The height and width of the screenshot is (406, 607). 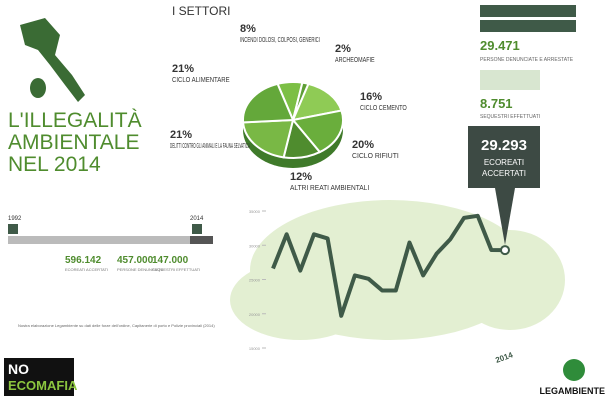 I want to click on logo-text: ECOMAFIA, so click(x=43, y=385).